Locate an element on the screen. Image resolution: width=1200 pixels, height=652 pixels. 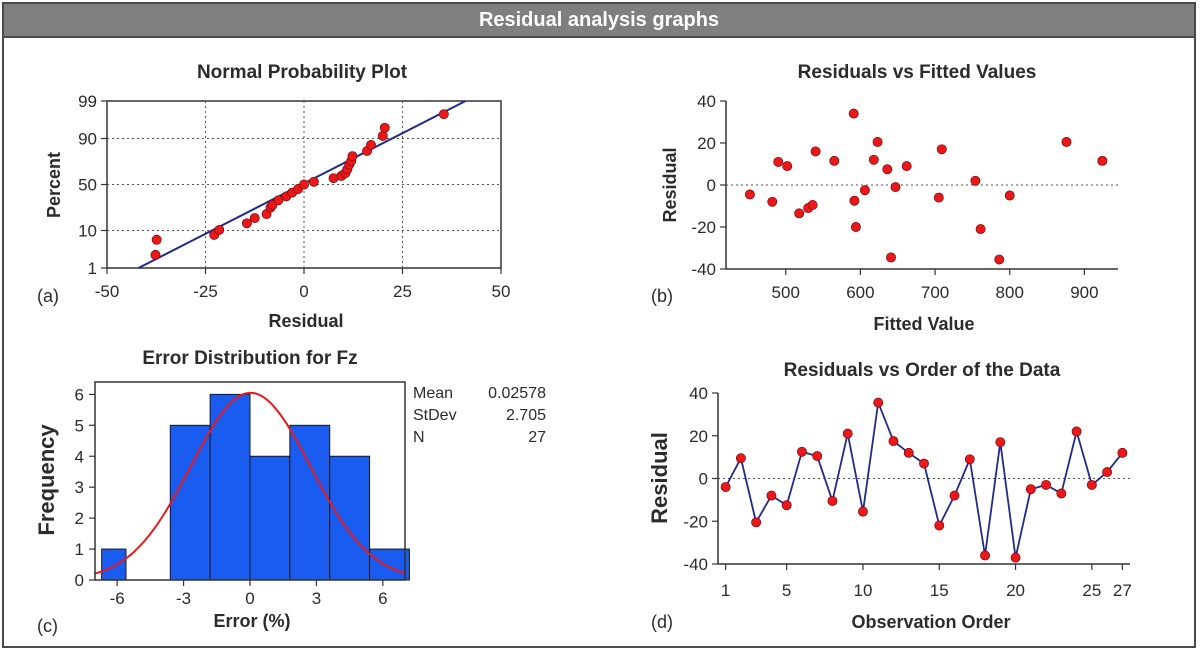
series-line is located at coordinates (924, 478).